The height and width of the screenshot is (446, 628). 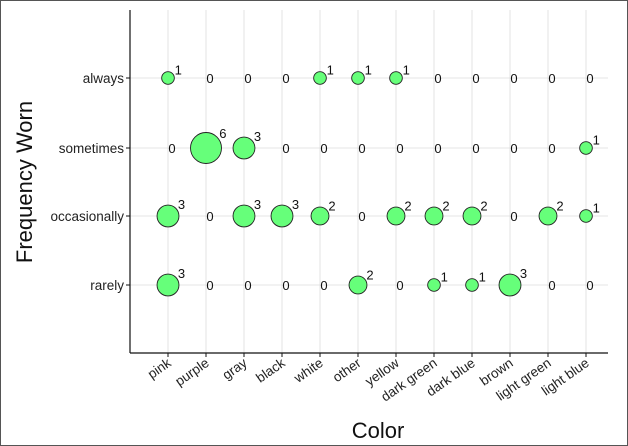 I want to click on x-tick-label: gray, so click(x=235, y=368).